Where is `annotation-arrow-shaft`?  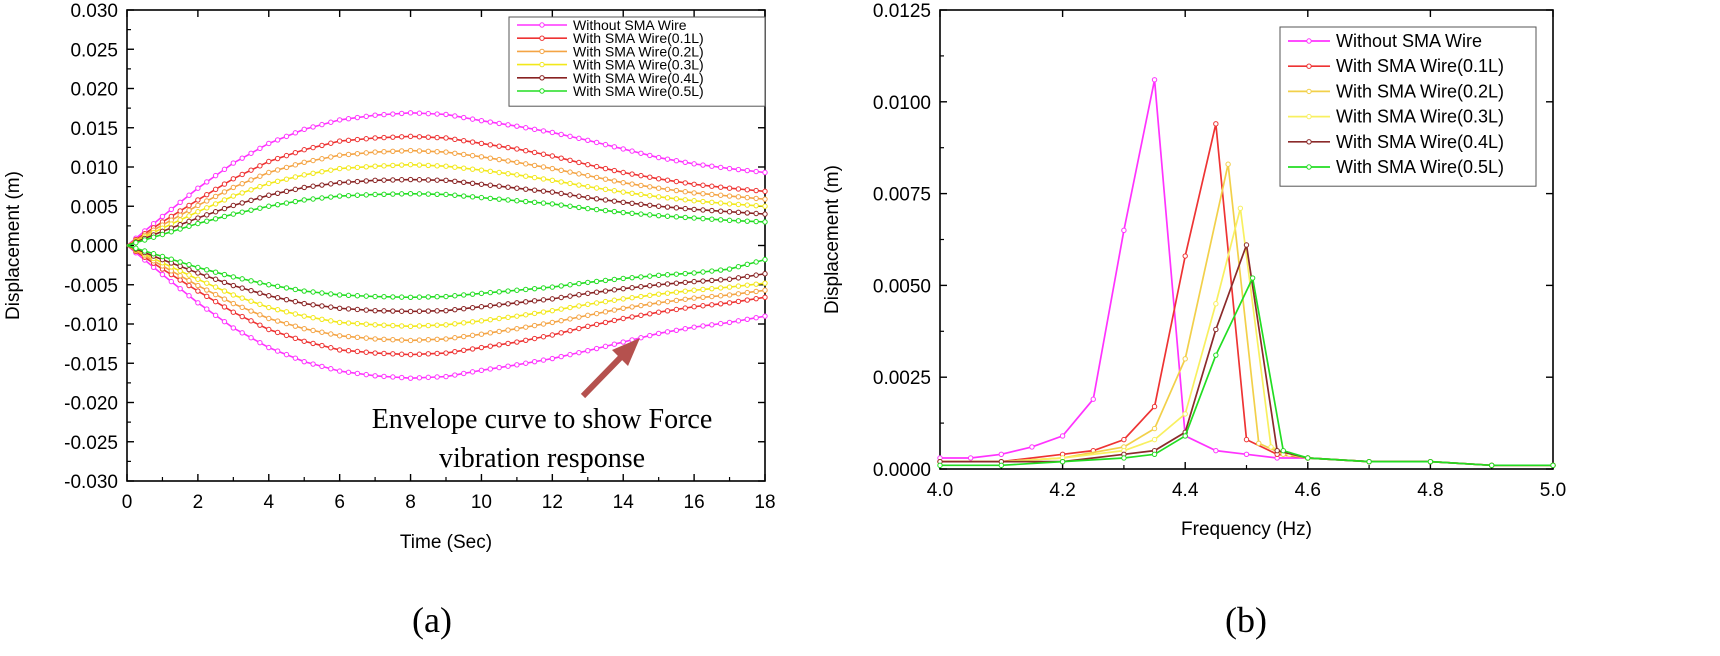
annotation-arrow-shaft is located at coordinates (602, 376).